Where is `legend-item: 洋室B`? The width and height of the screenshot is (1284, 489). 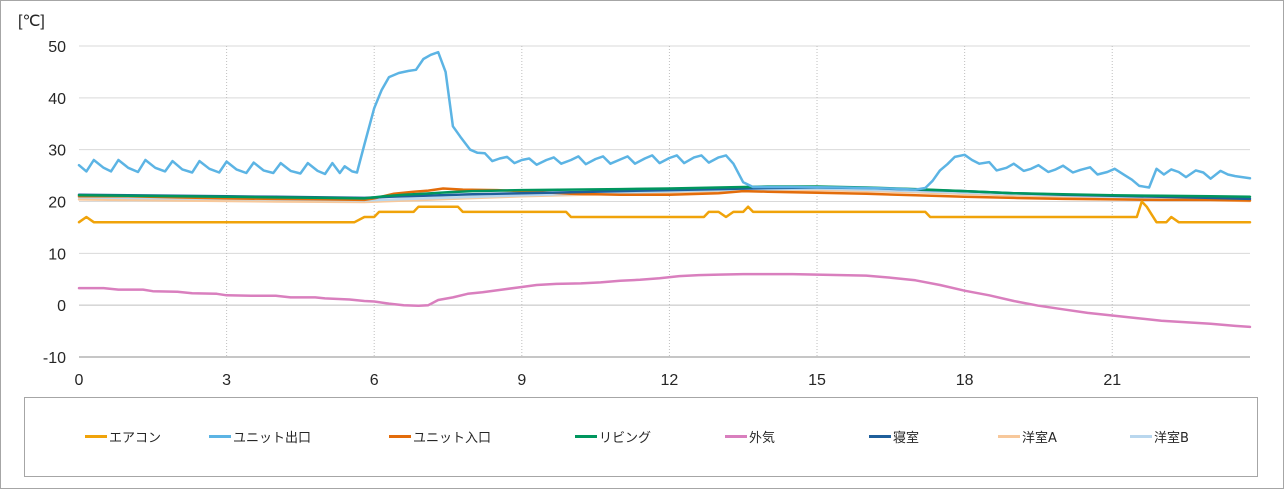
legend-item: 洋室B is located at coordinates (1159, 436).